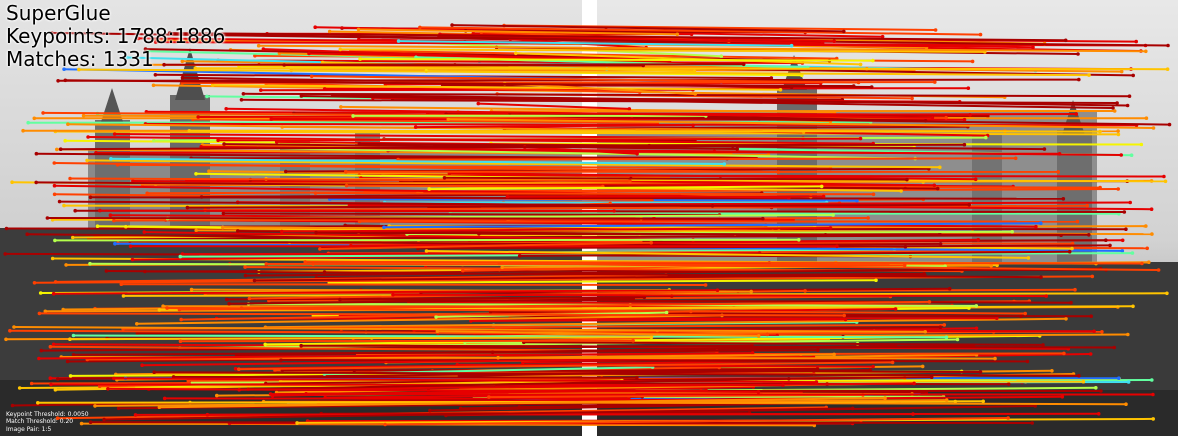 The width and height of the screenshot is (1178, 436). I want to click on keypoint-threshold-label: Keypoint Threshold: 0.0050, so click(47, 414).